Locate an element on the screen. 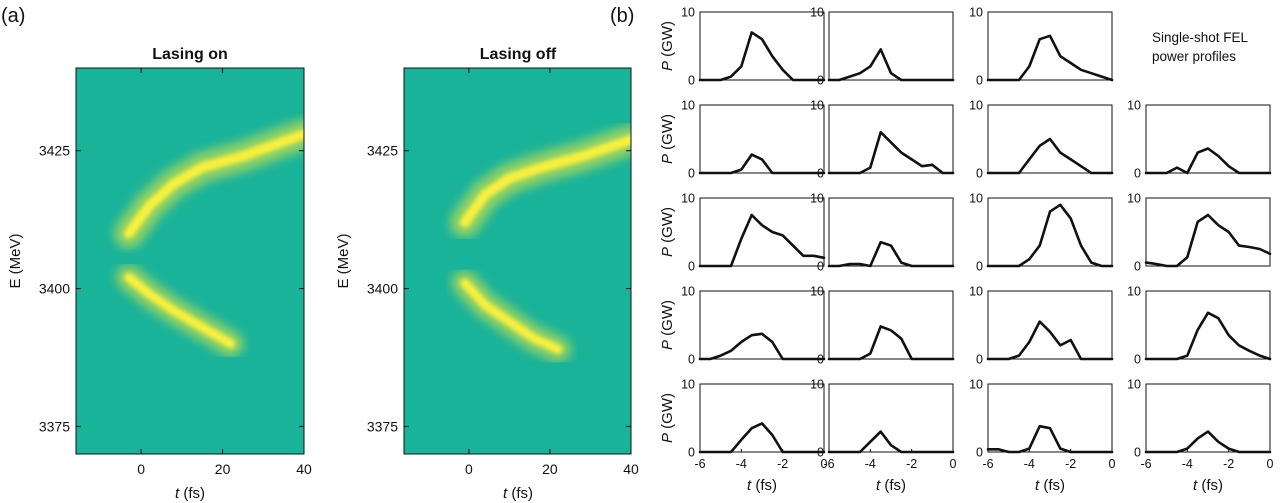 The width and height of the screenshot is (1280, 503). profile-panel-shot-5: 0 10 is located at coordinates (882, 140).